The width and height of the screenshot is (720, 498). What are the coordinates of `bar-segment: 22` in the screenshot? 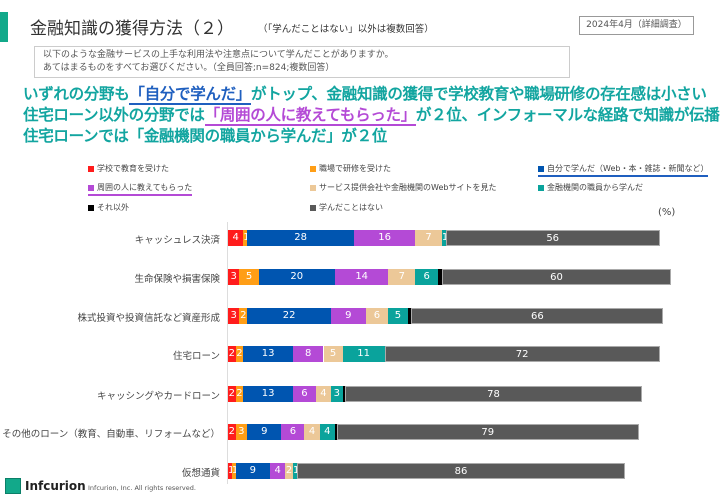 It's located at (289, 316).